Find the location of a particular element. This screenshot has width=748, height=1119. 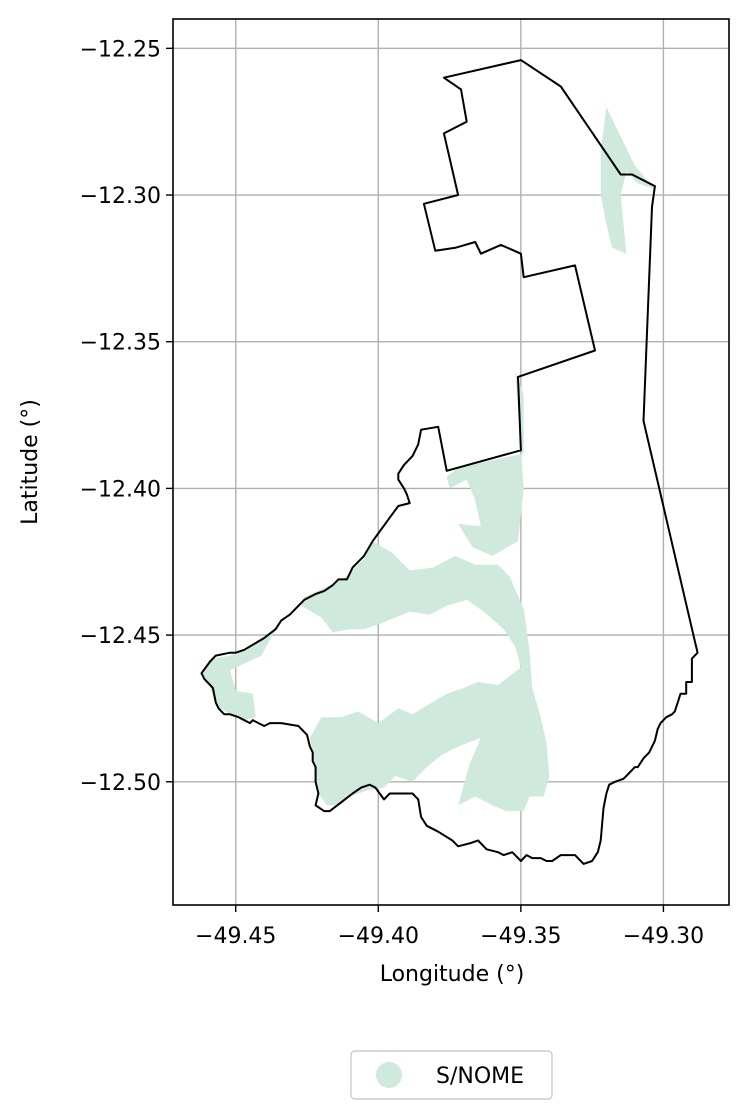

x-axis-label: Longitude (°) is located at coordinates (452, 974).